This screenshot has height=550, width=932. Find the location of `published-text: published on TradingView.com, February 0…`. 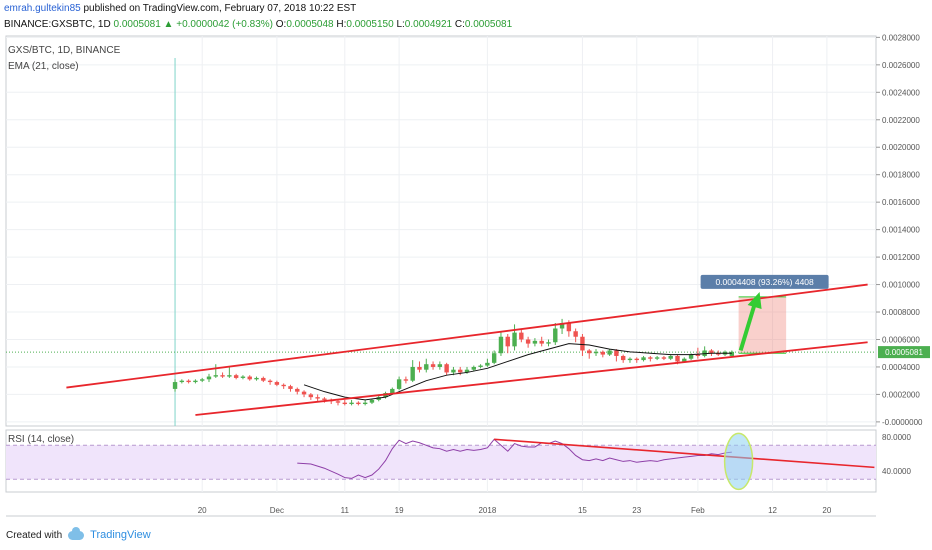

published-text: published on TradingView.com, February 0… is located at coordinates (220, 8).